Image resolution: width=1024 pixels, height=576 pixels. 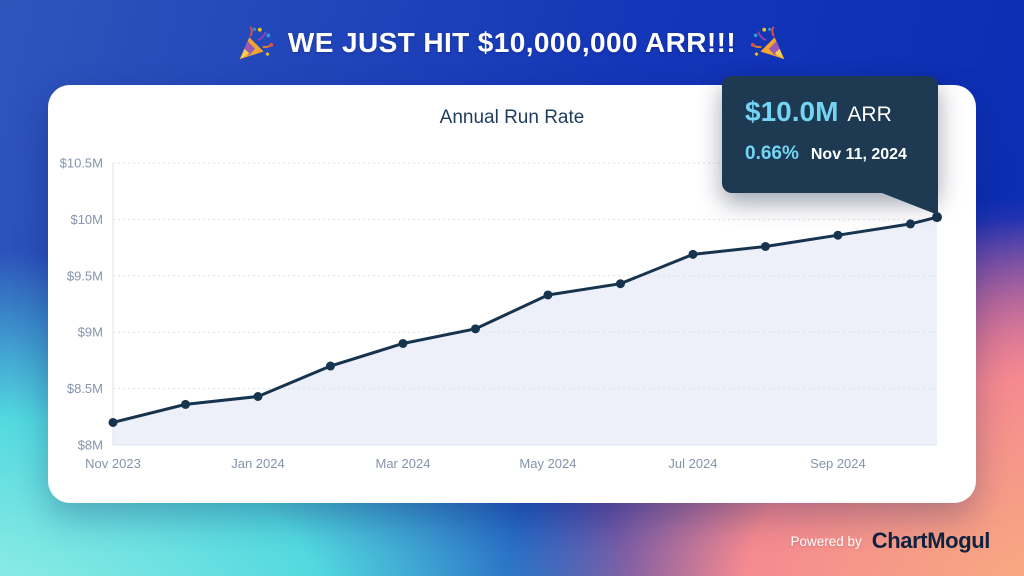 What do you see at coordinates (931, 540) in the screenshot?
I see `chartmogul-logo: ChartMogul` at bounding box center [931, 540].